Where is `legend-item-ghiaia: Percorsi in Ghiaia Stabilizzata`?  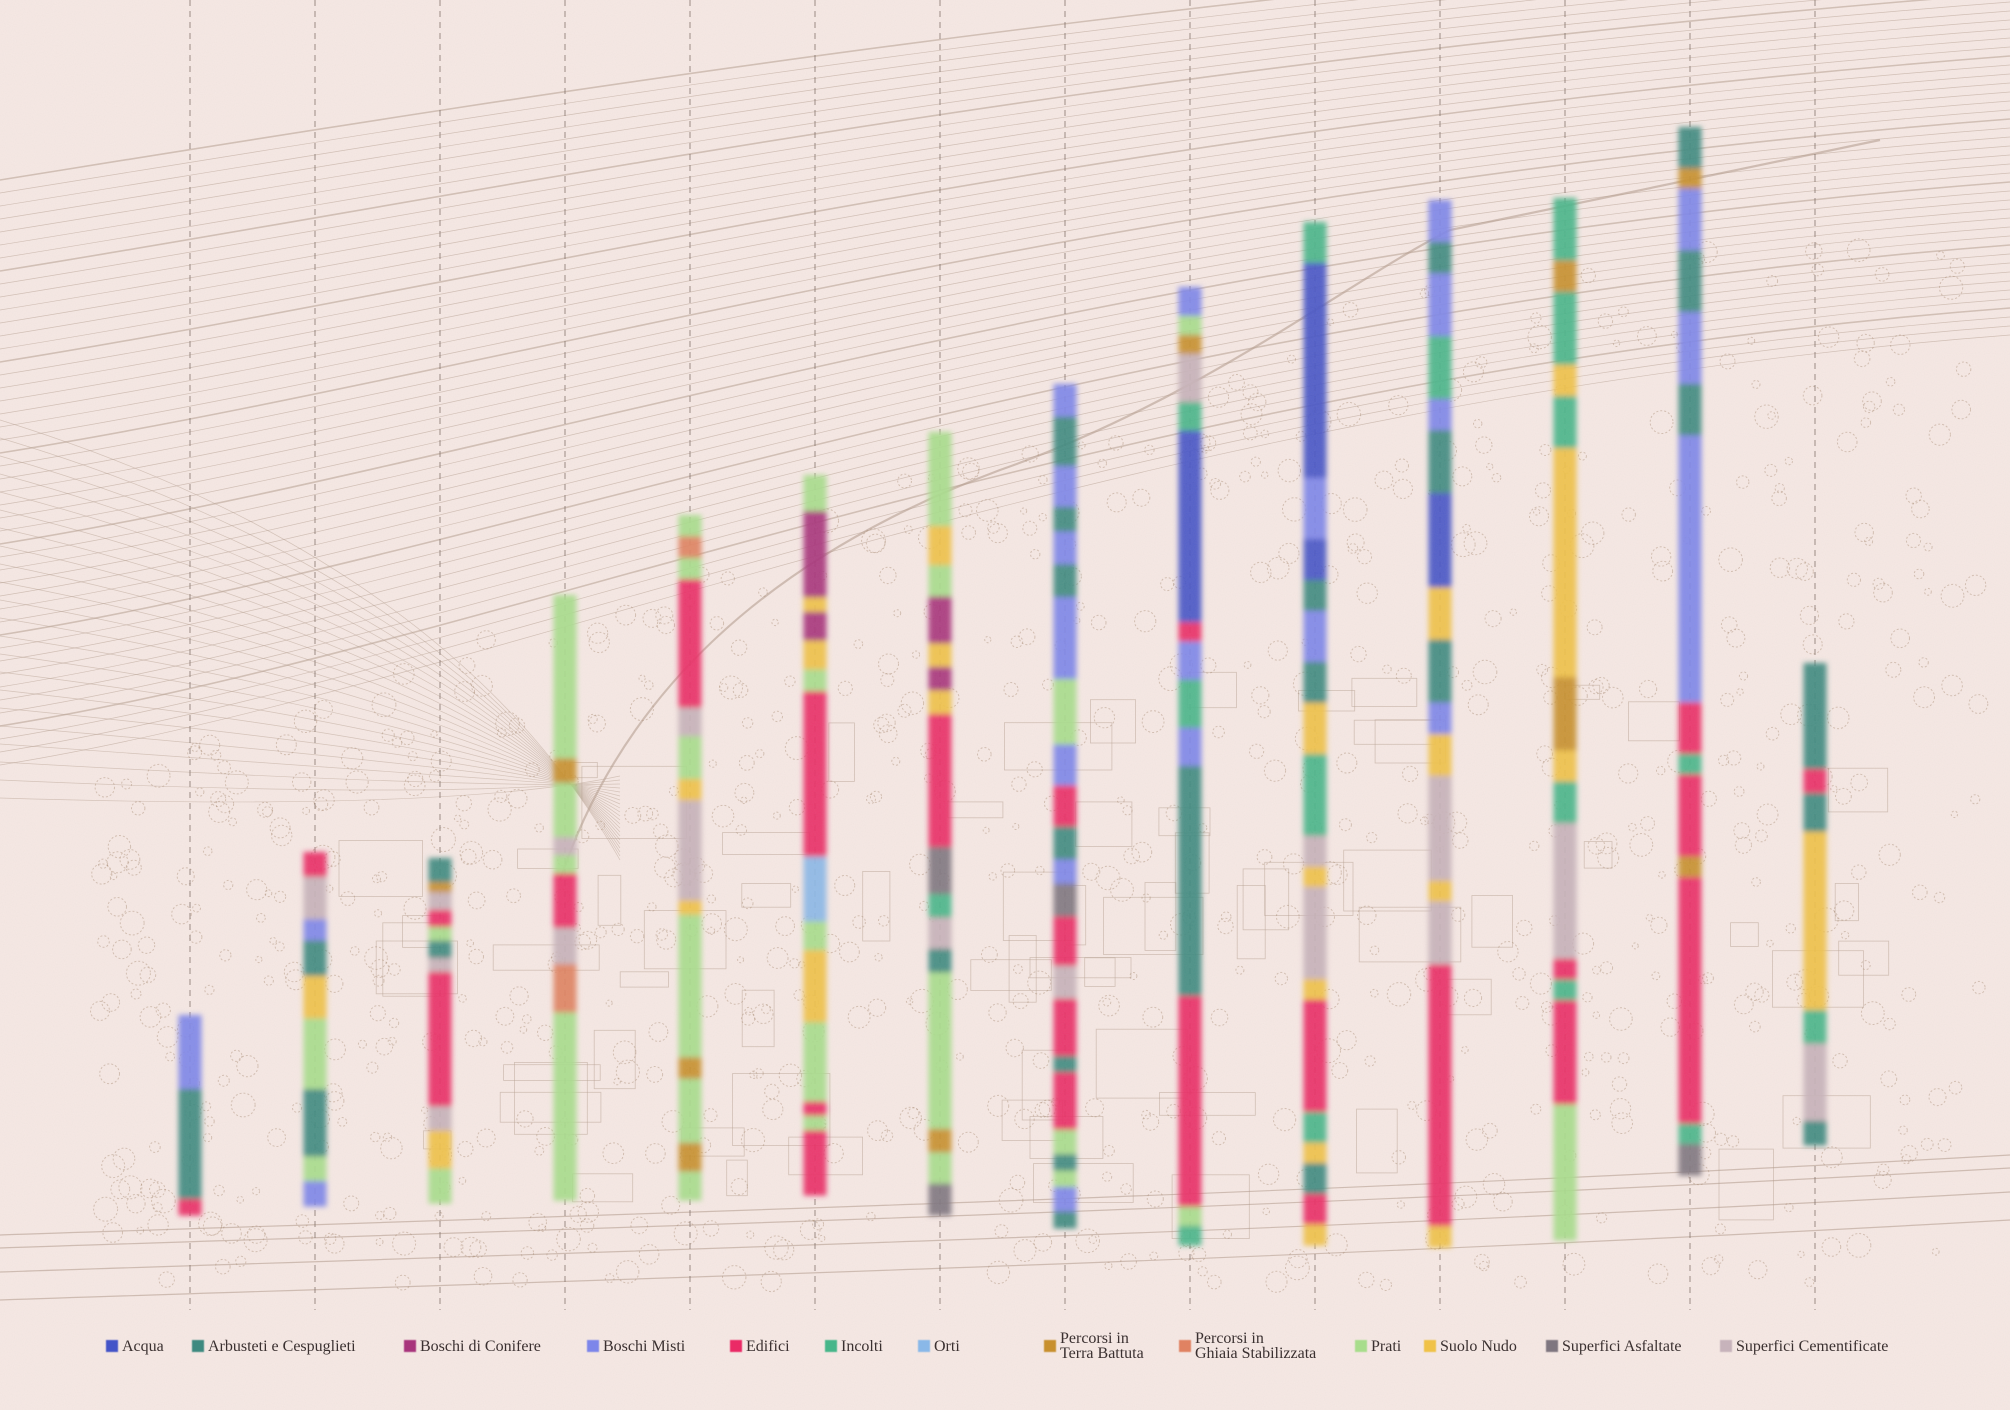 legend-item-ghiaia: Percorsi in Ghiaia Stabilizzata is located at coordinates (1247, 1346).